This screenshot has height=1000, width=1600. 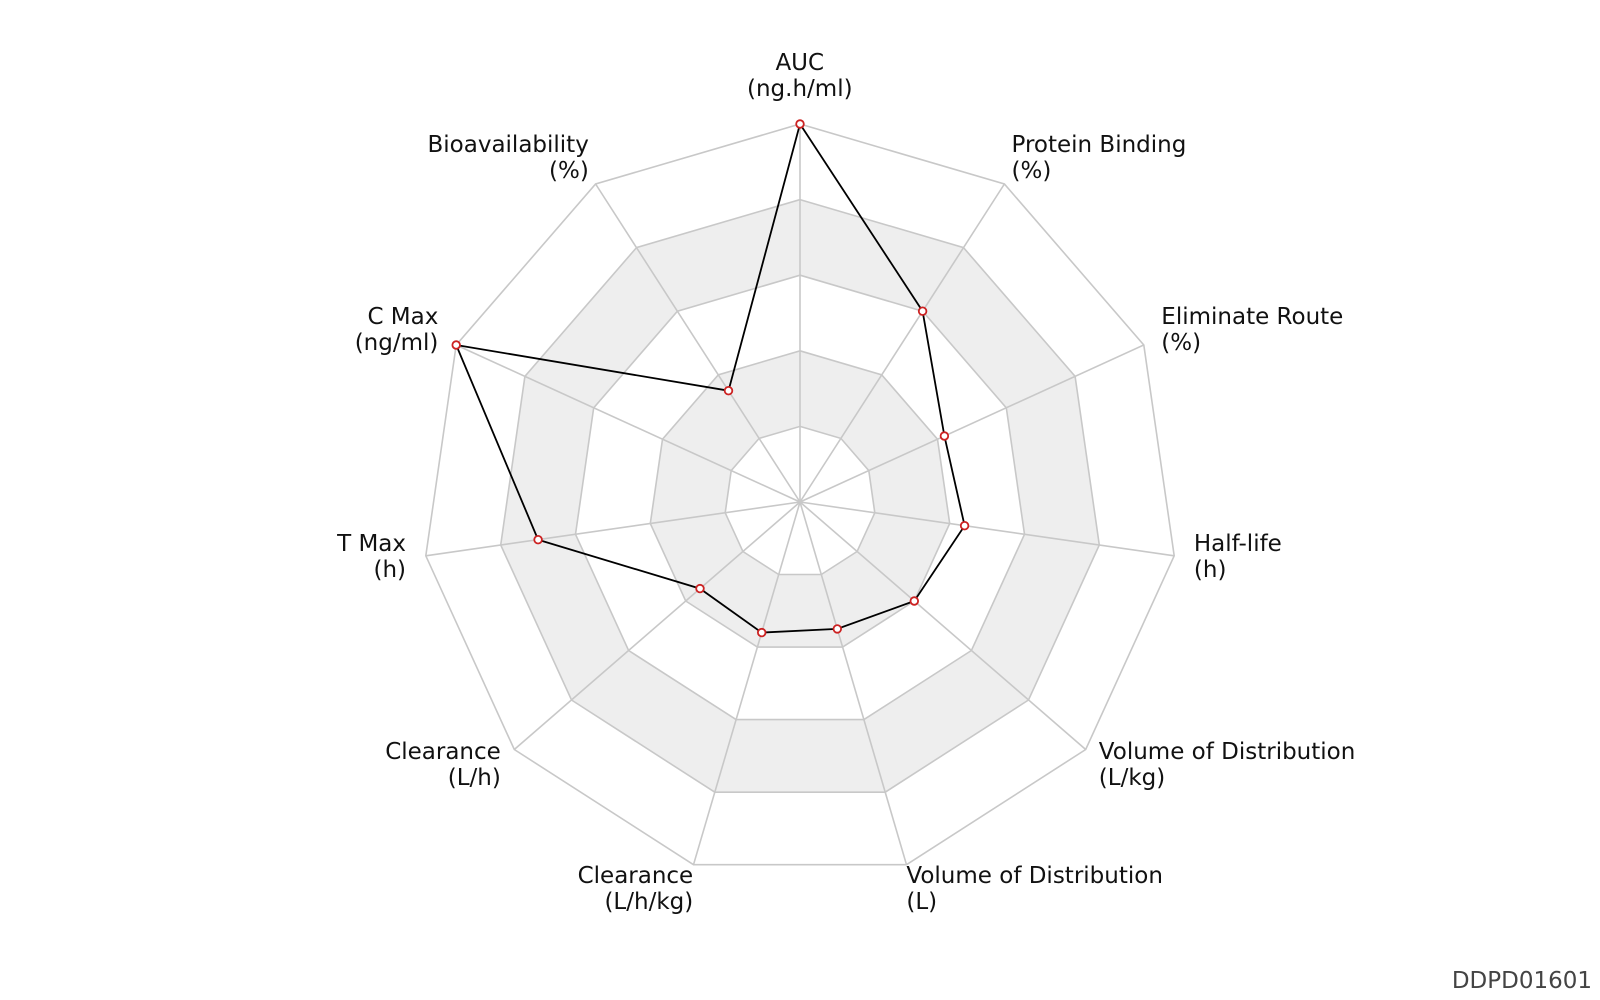 I want to click on axis-label-unit: (L/h/kg), so click(x=649, y=901).